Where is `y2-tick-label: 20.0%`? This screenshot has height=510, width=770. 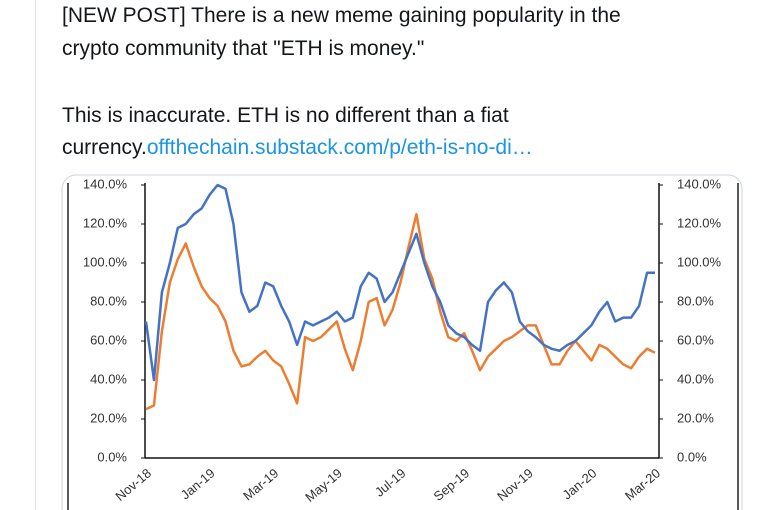
y2-tick-label: 20.0% is located at coordinates (695, 417).